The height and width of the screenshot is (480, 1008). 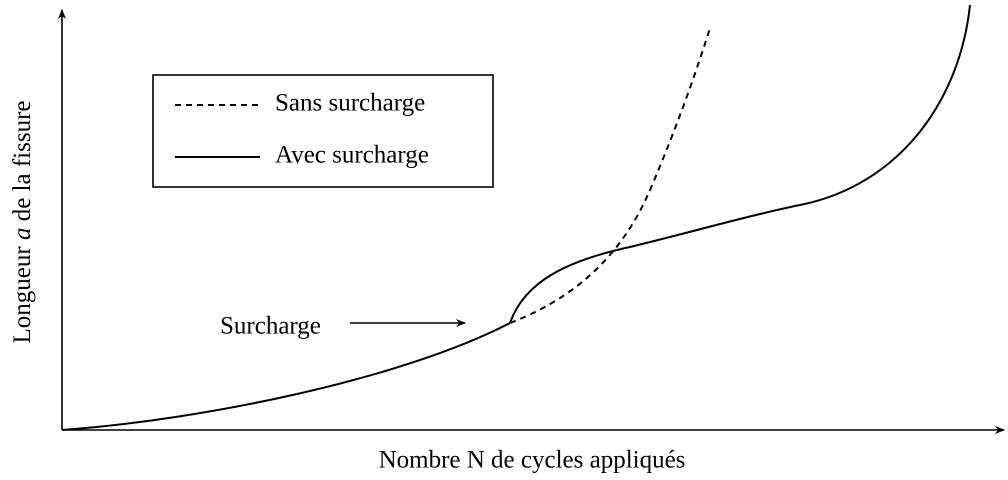 I want to click on y-axis-label-variable: a, so click(x=22, y=234).